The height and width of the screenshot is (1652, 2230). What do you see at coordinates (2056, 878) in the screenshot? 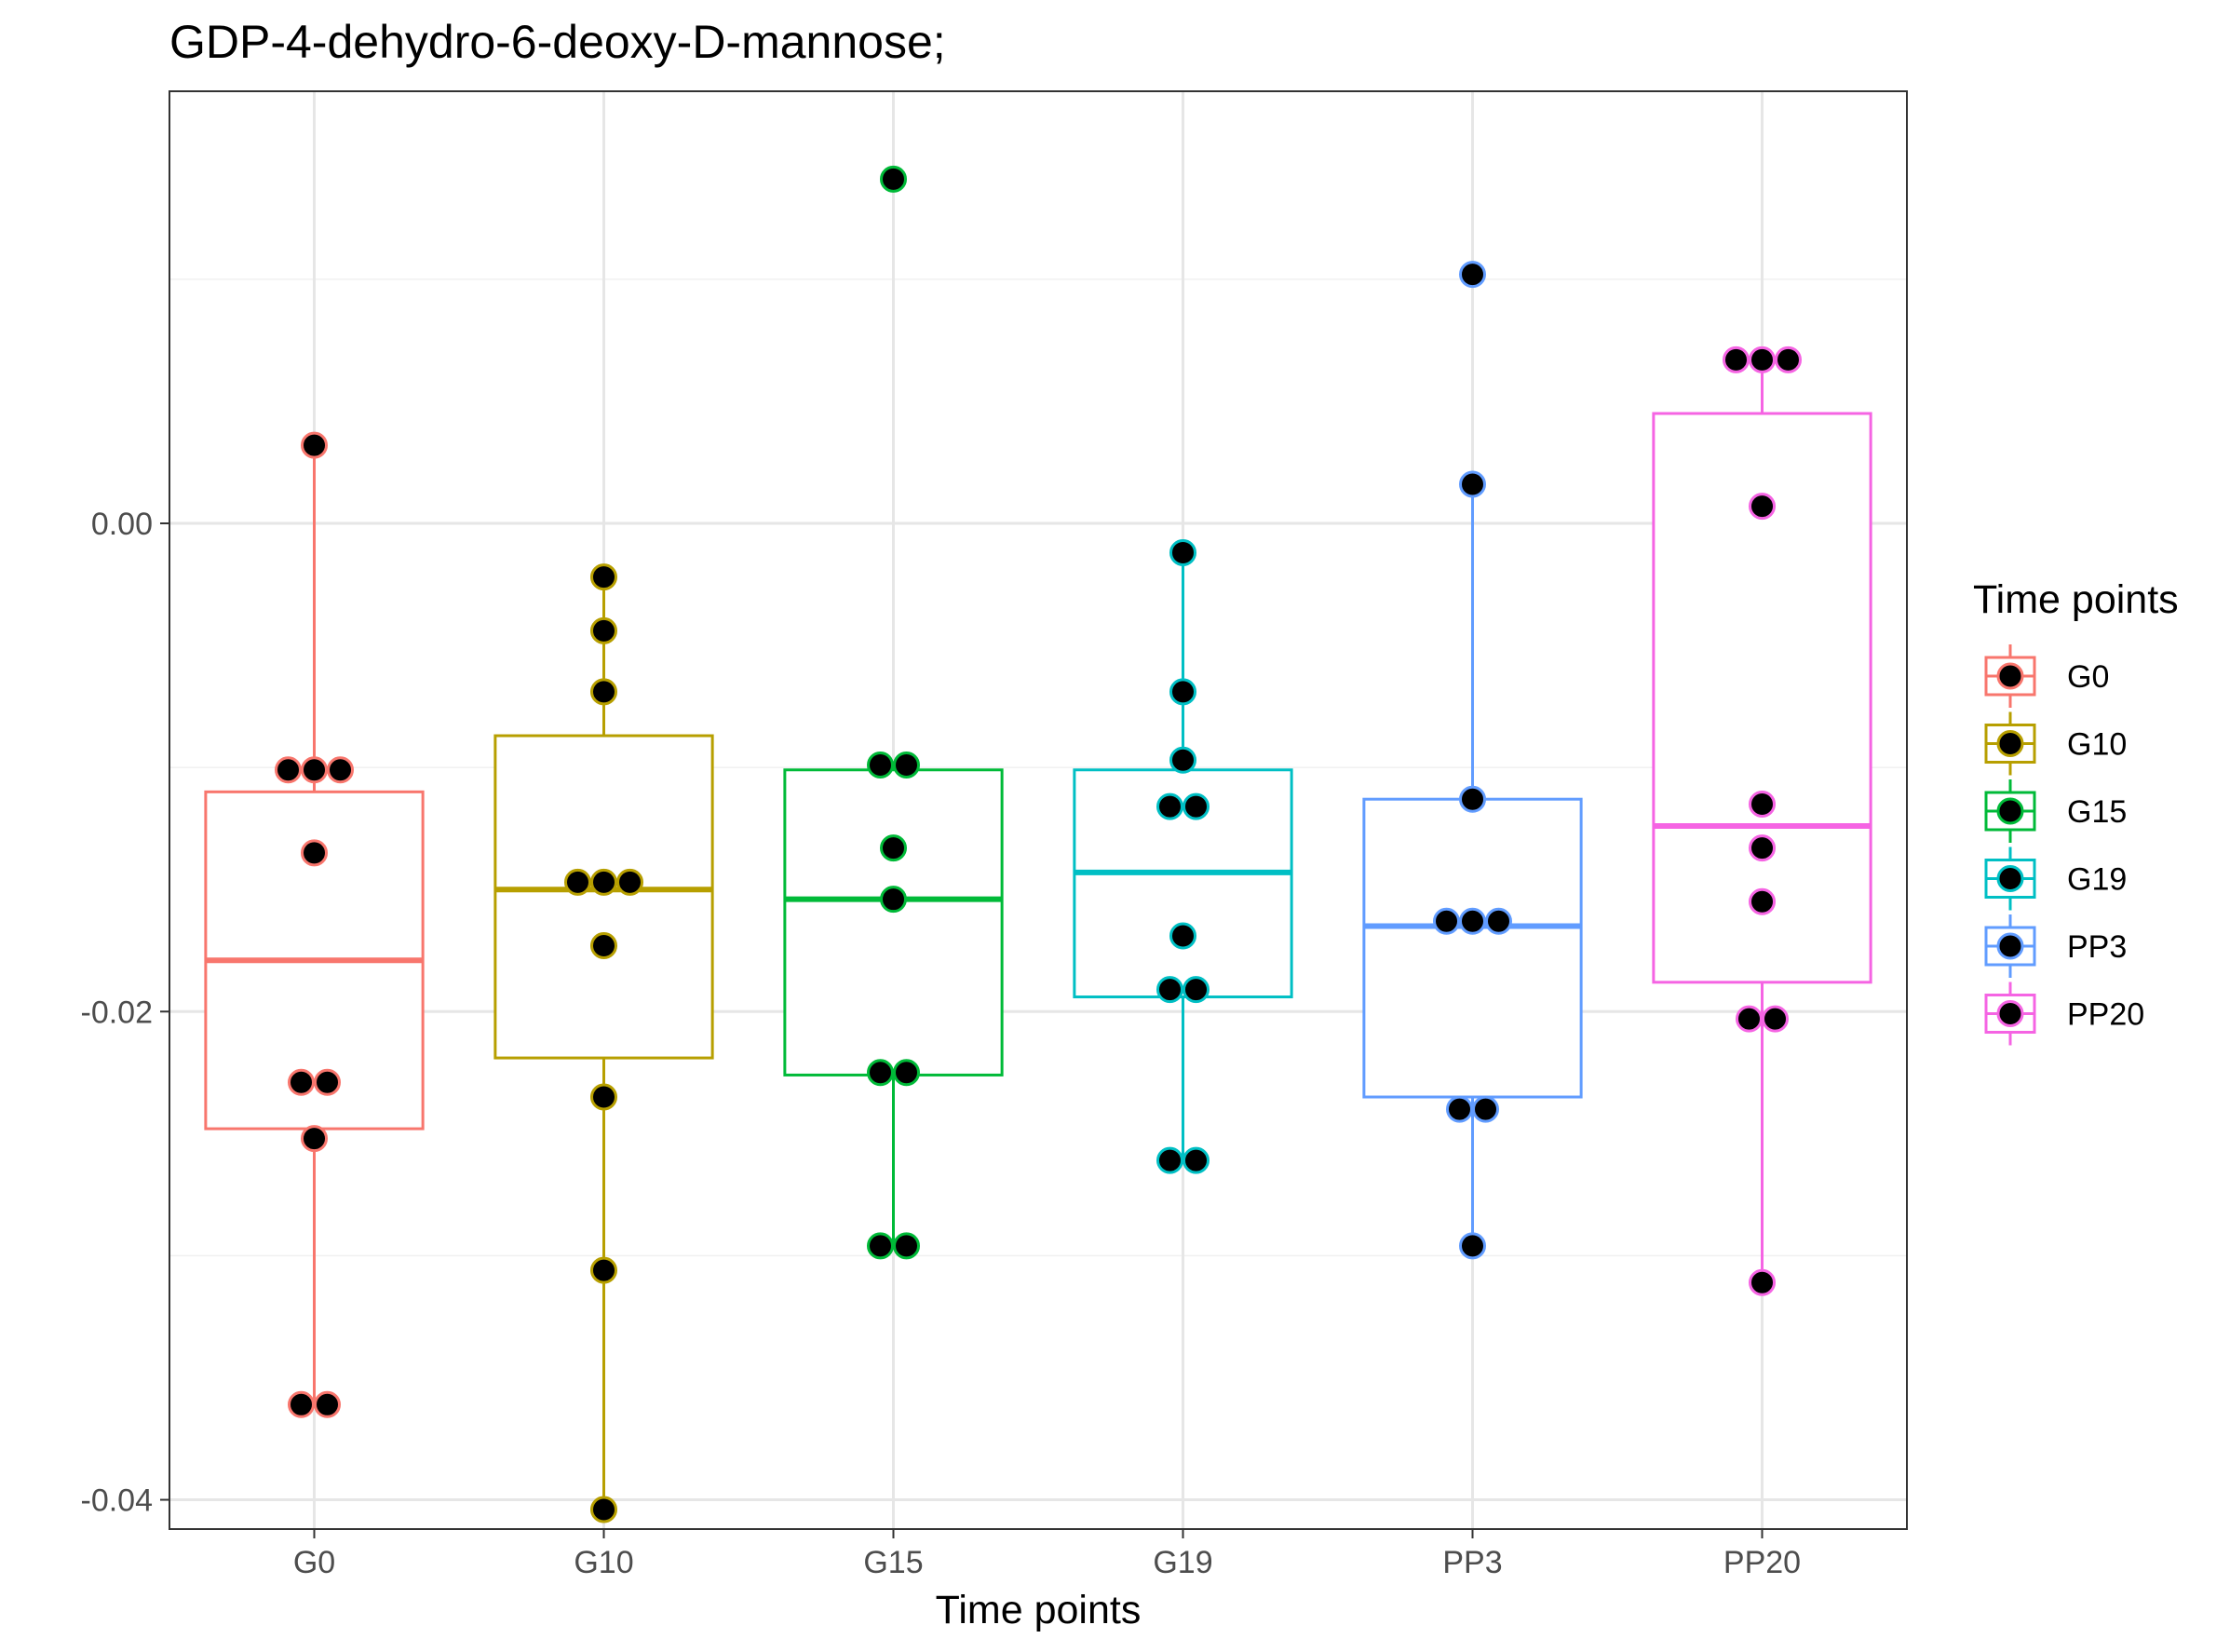
I see `legend-item-g19: G19` at bounding box center [2056, 878].